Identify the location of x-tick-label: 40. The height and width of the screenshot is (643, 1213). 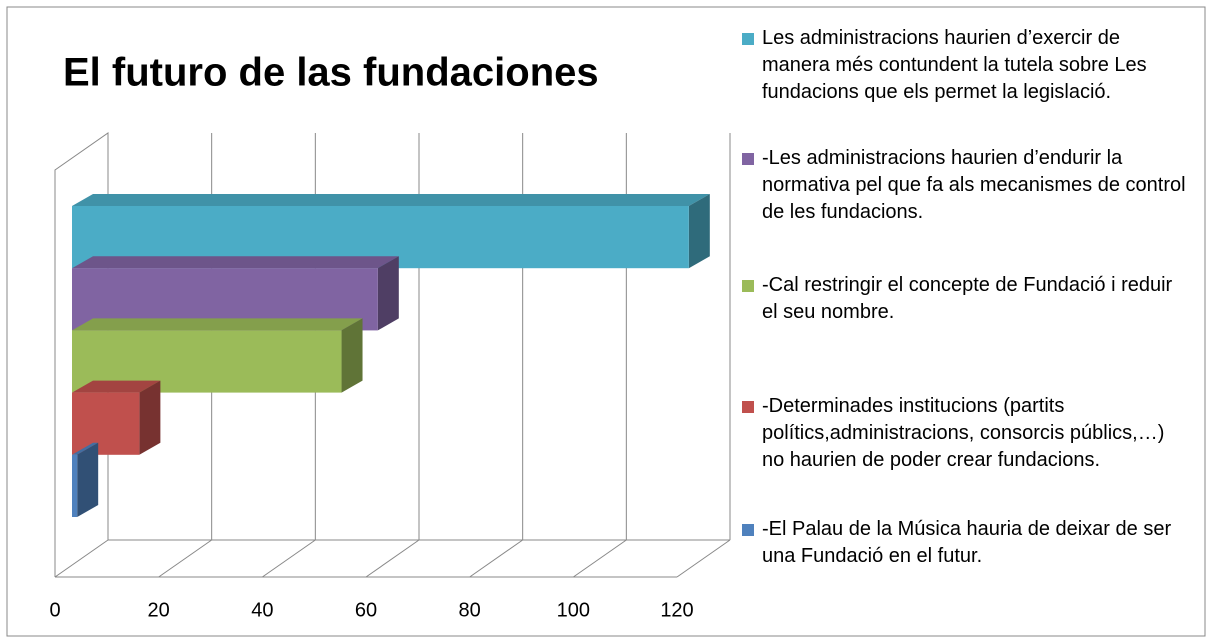
(262, 610).